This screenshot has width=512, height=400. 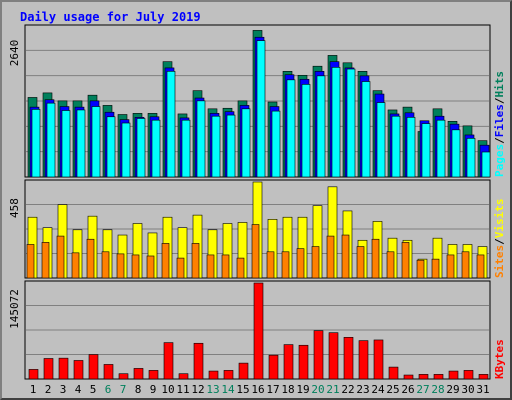 What do you see at coordinates (242, 389) in the screenshot?
I see `day-label: 15` at bounding box center [242, 389].